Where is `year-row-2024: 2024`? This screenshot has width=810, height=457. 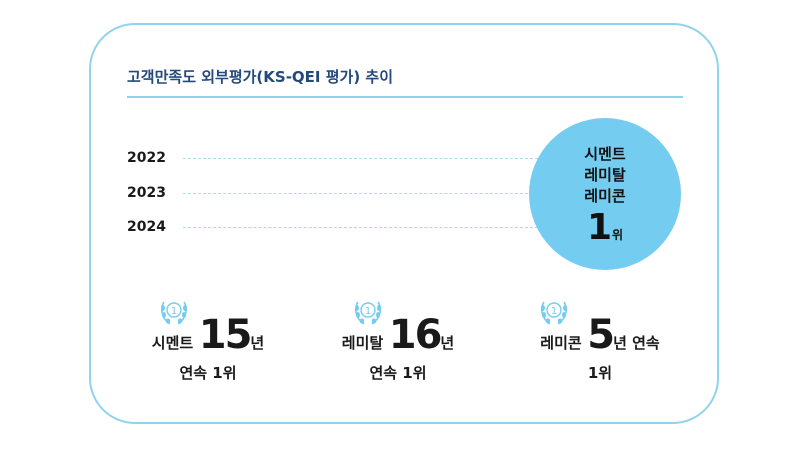
year-row-2024: 2024 is located at coordinates (337, 227).